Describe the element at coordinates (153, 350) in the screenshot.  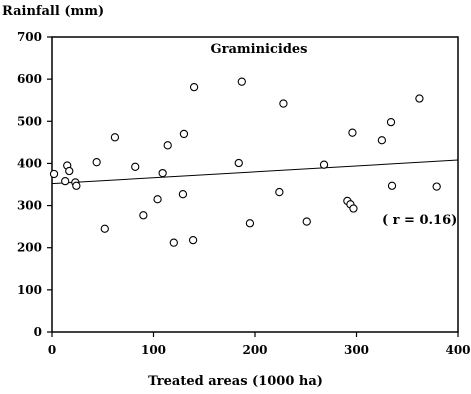
I see `x-tick-label: 100` at that location.